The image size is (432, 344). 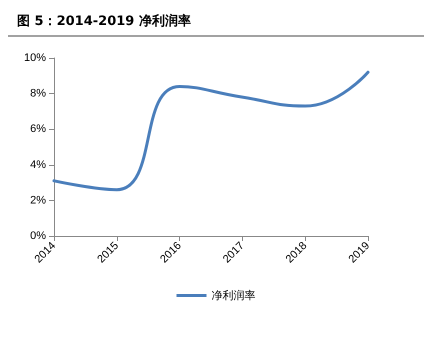 What do you see at coordinates (38, 200) in the screenshot?
I see `y-tick-label: 2%` at bounding box center [38, 200].